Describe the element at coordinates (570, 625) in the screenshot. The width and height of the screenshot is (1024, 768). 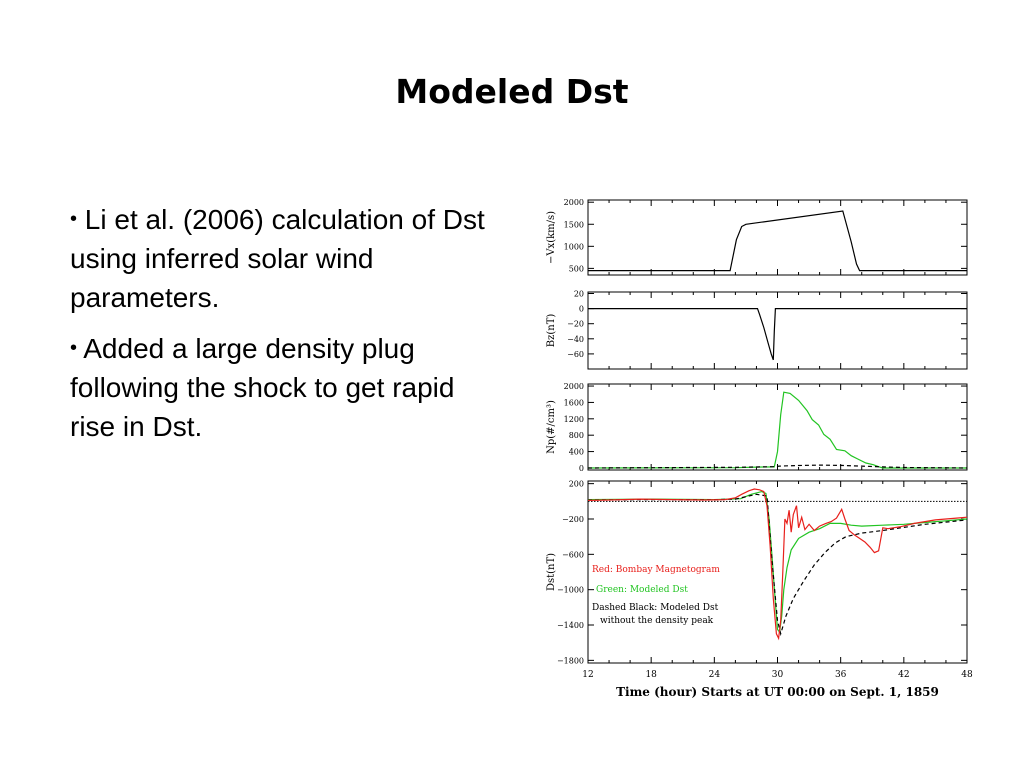
I see `y-tick-label: −1400` at that location.